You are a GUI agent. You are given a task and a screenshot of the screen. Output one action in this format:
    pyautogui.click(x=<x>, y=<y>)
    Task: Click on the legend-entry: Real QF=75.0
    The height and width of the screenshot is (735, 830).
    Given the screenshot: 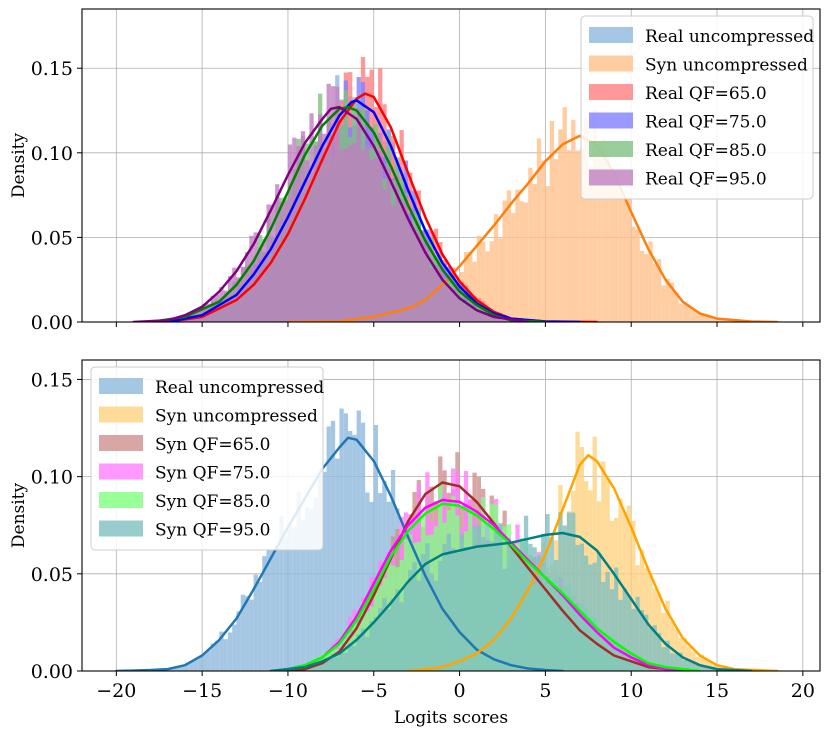 What is the action you would take?
    pyautogui.click(x=706, y=123)
    